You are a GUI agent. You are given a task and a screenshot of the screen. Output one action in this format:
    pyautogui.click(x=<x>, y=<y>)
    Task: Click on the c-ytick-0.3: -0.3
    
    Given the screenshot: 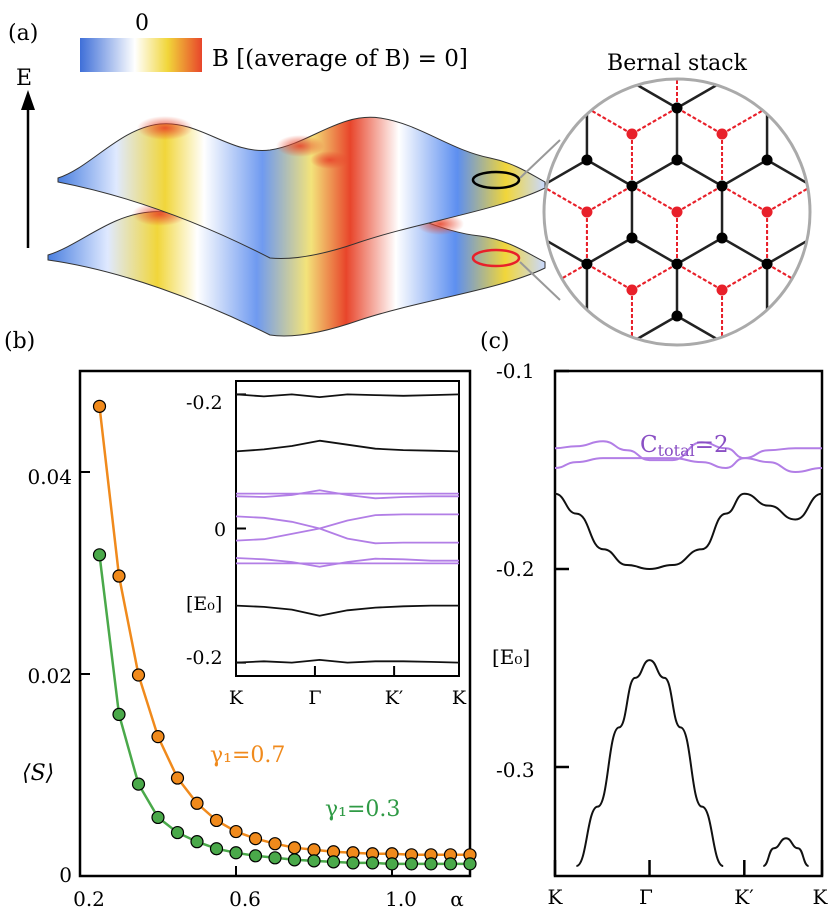 What is the action you would take?
    pyautogui.click(x=515, y=770)
    